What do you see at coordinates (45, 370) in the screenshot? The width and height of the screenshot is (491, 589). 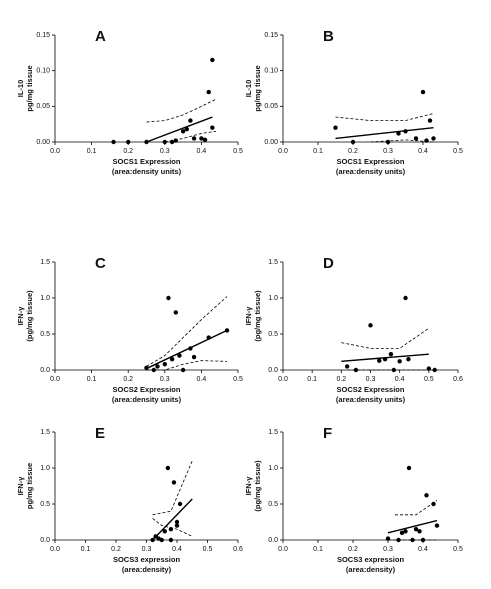 I see `y-tick-label: 0.0` at bounding box center [45, 370].